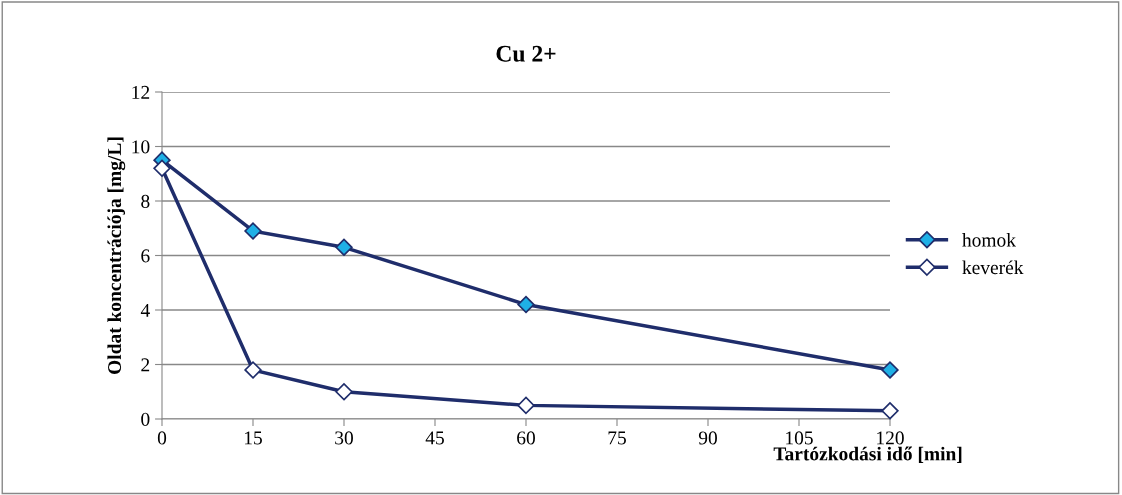 The height and width of the screenshot is (495, 1122). What do you see at coordinates (434, 438) in the screenshot?
I see `x-tick-label: 45` at bounding box center [434, 438].